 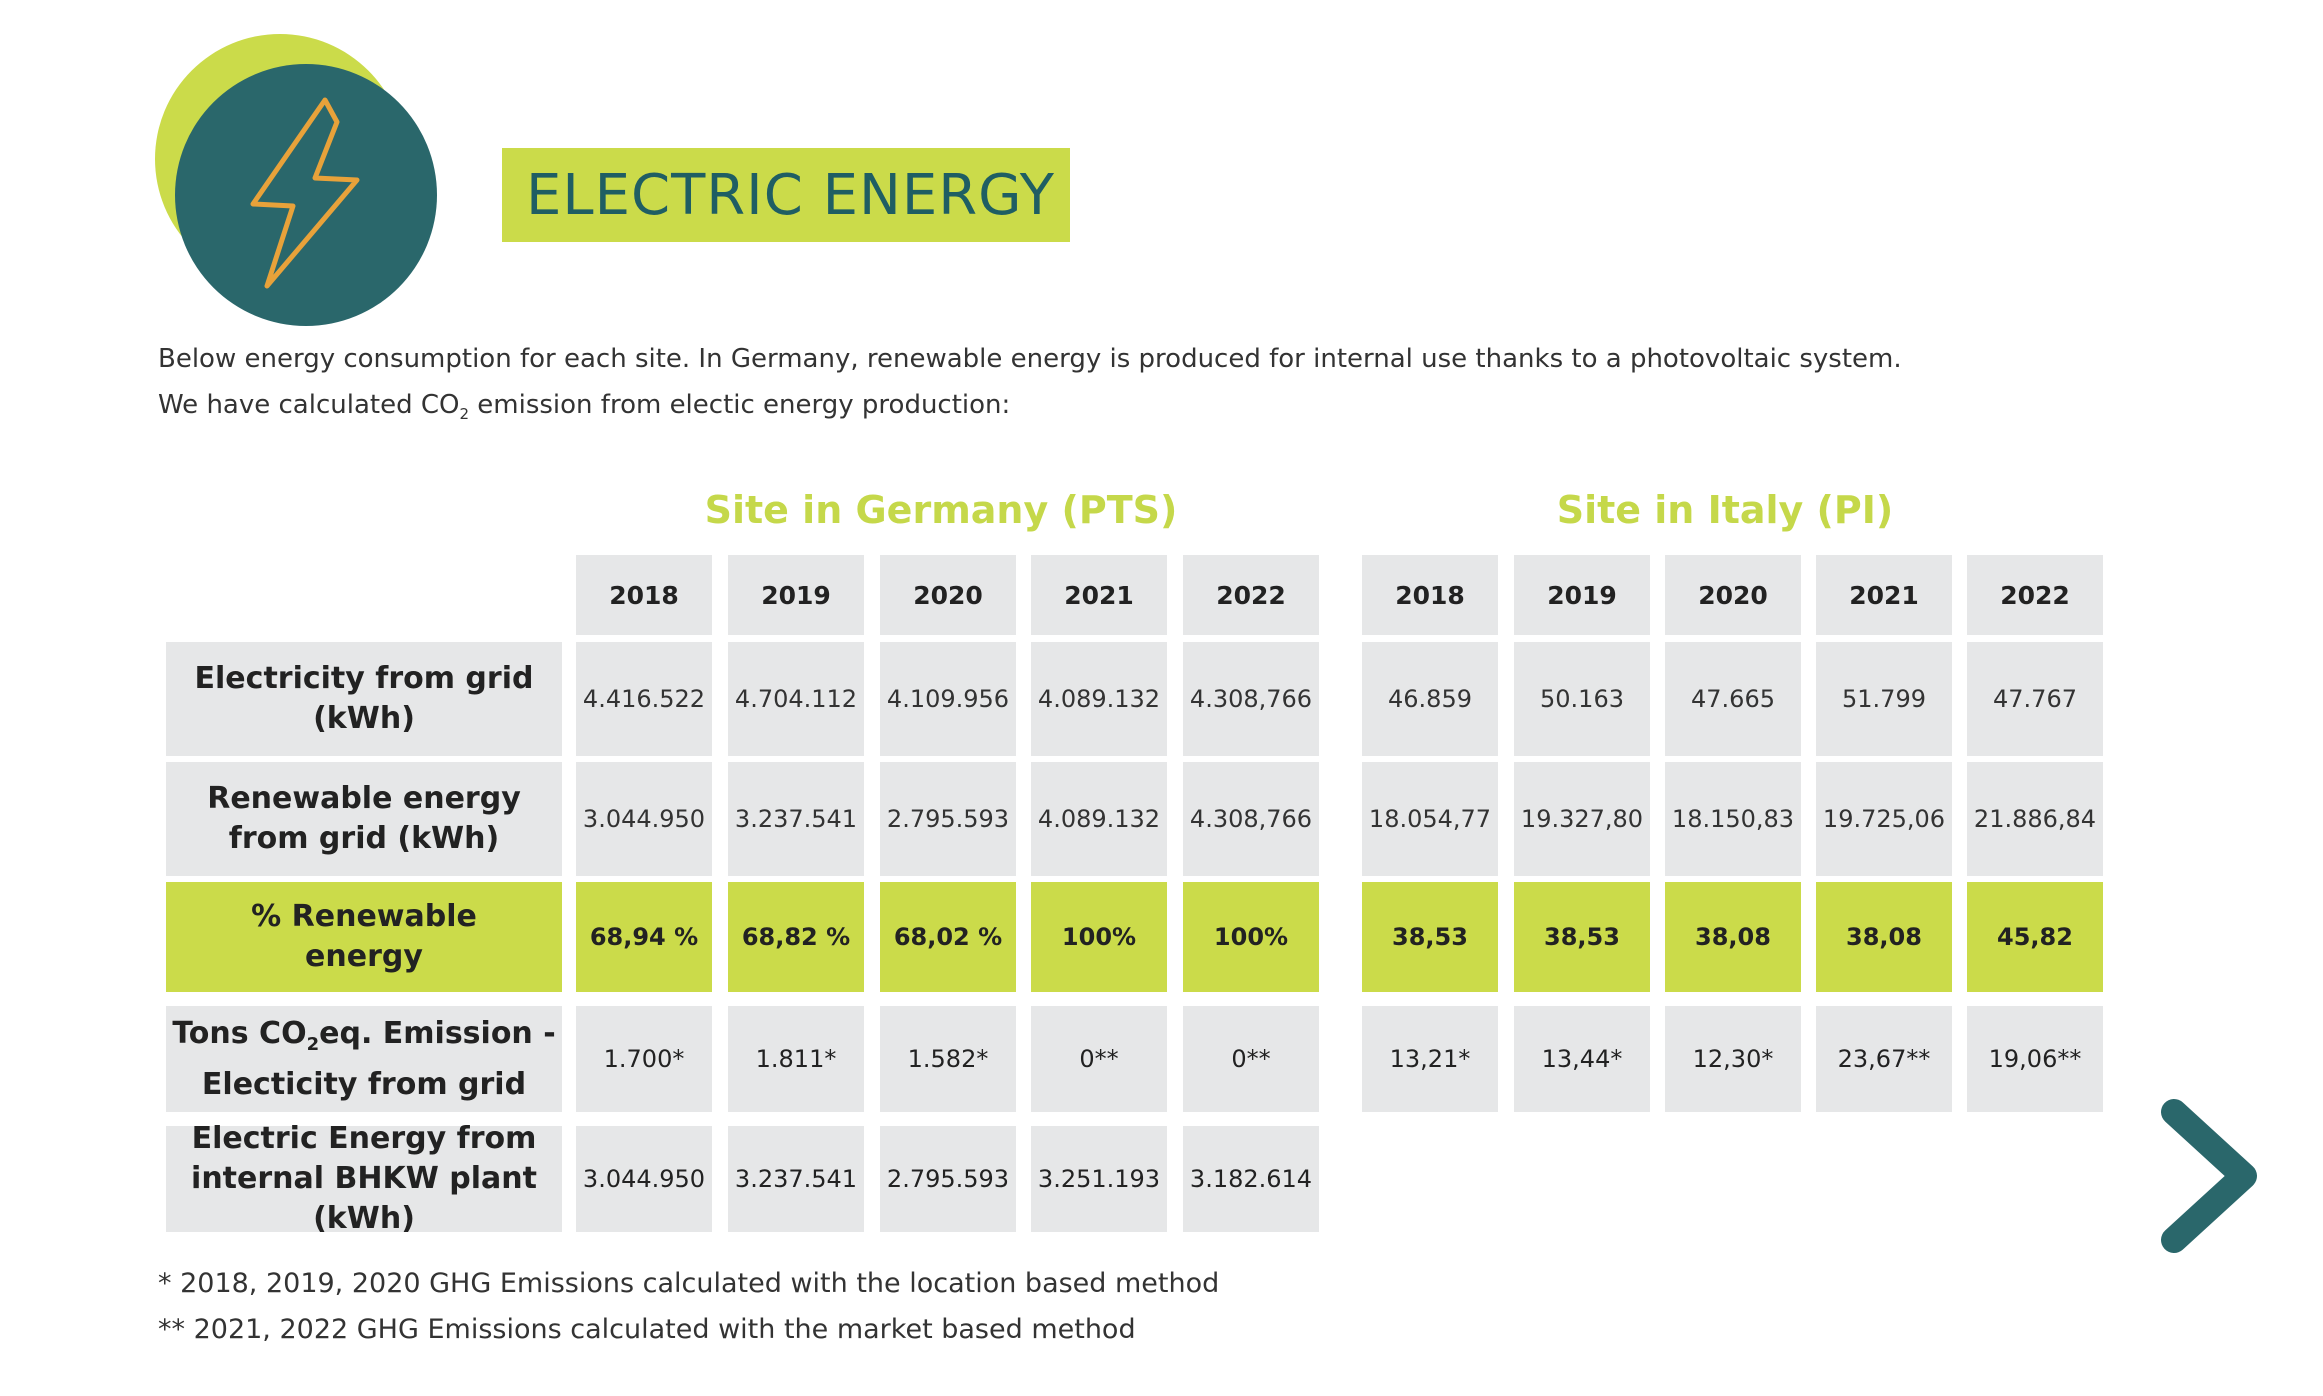 I want to click on header-italy-2019: 2019, so click(x=1582, y=595).